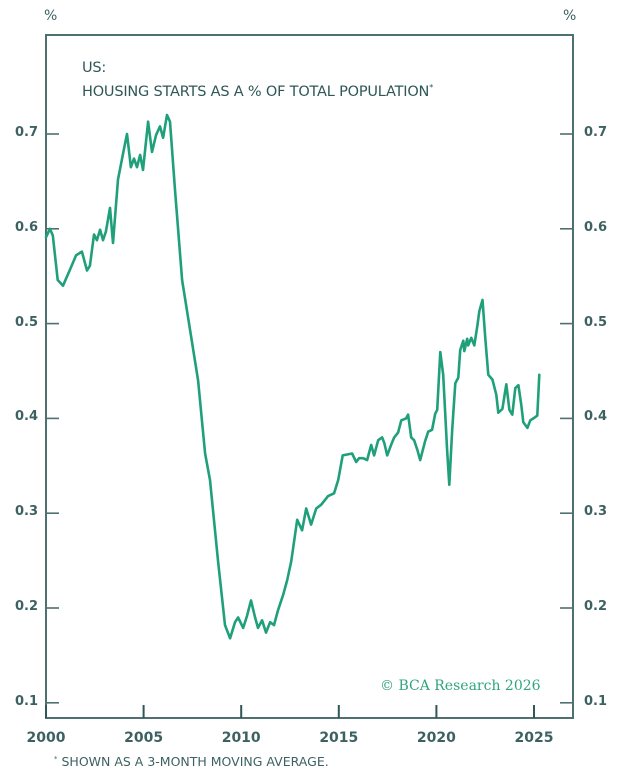 Image resolution: width=639 pixels, height=774 pixels. Describe the element at coordinates (570, 16) in the screenshot. I see `y-axis-unit-right: %` at that location.